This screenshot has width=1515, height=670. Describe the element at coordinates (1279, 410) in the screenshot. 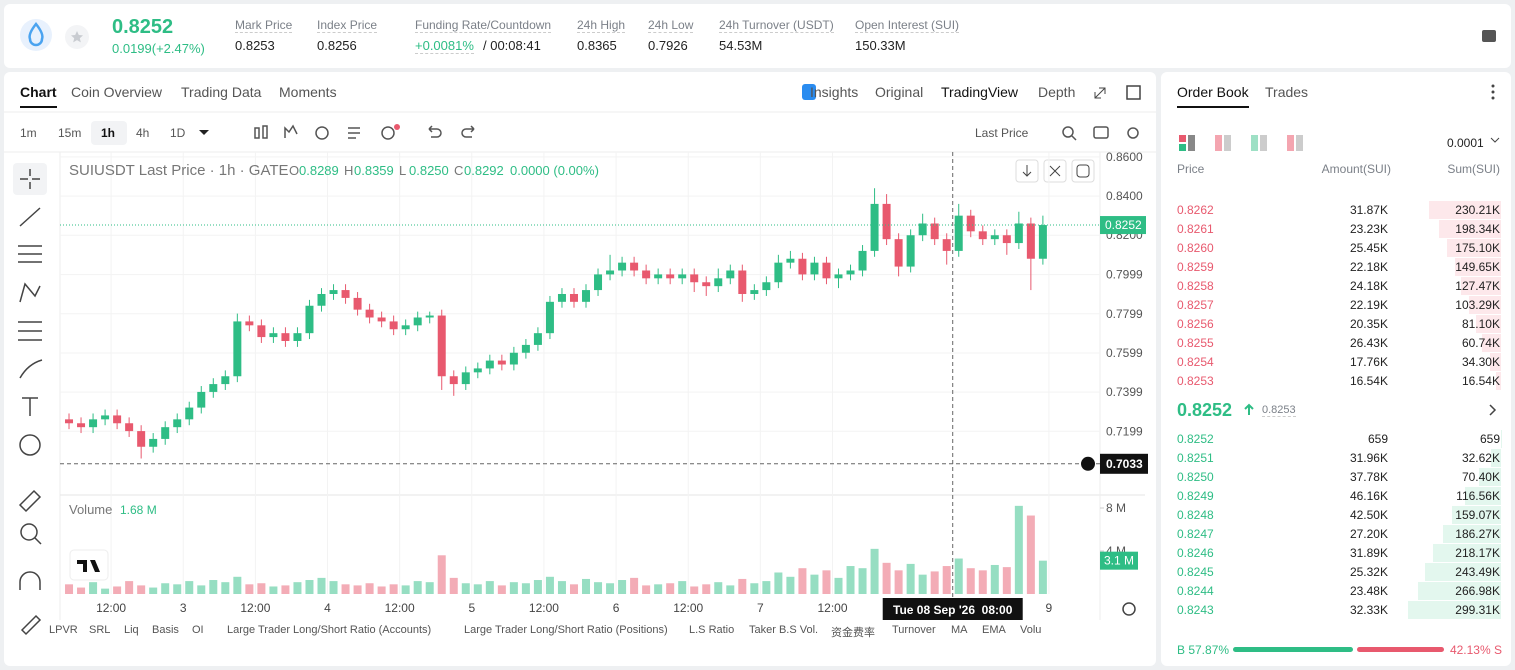

I see `ob-mark: 0.8253` at that location.